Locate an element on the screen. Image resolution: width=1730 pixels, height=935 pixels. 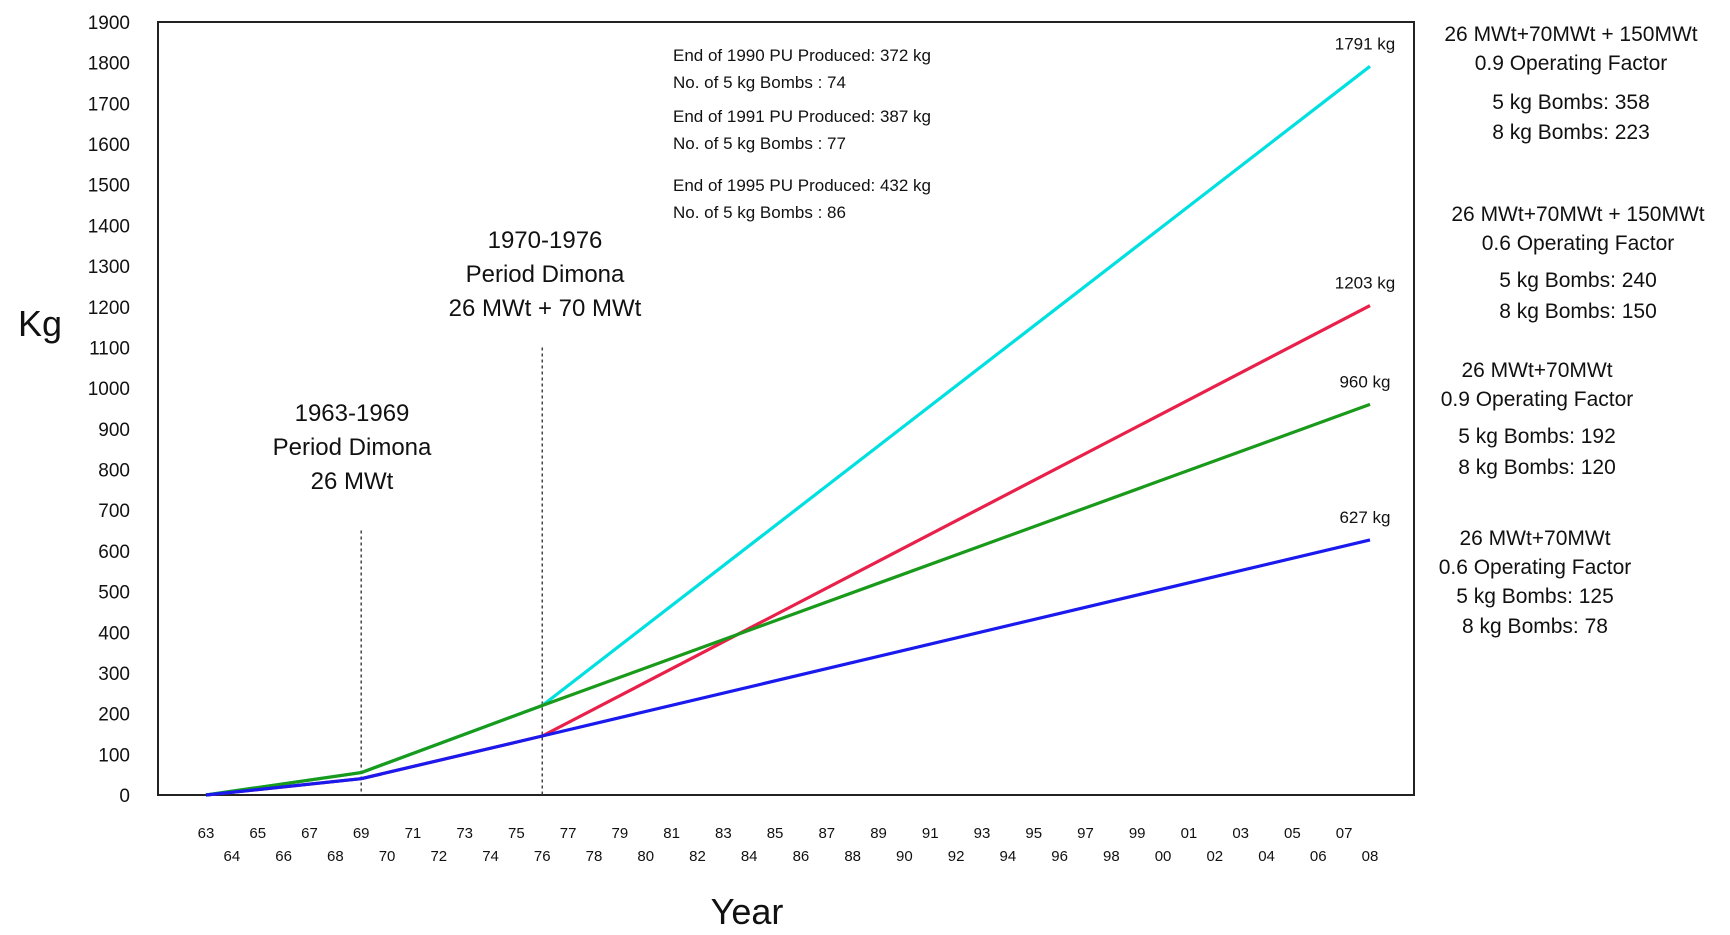
x-tick-label: 72 is located at coordinates (438, 856).